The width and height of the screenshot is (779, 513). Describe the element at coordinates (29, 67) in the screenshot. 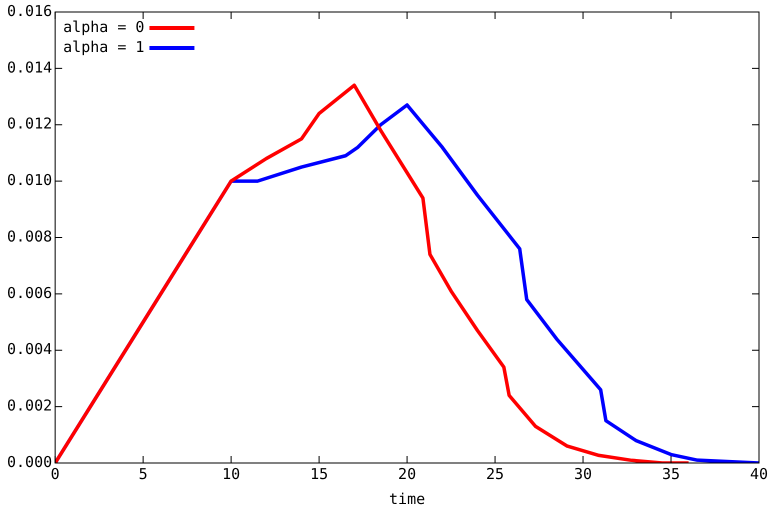

I see `y-tick-label: 0.014` at that location.